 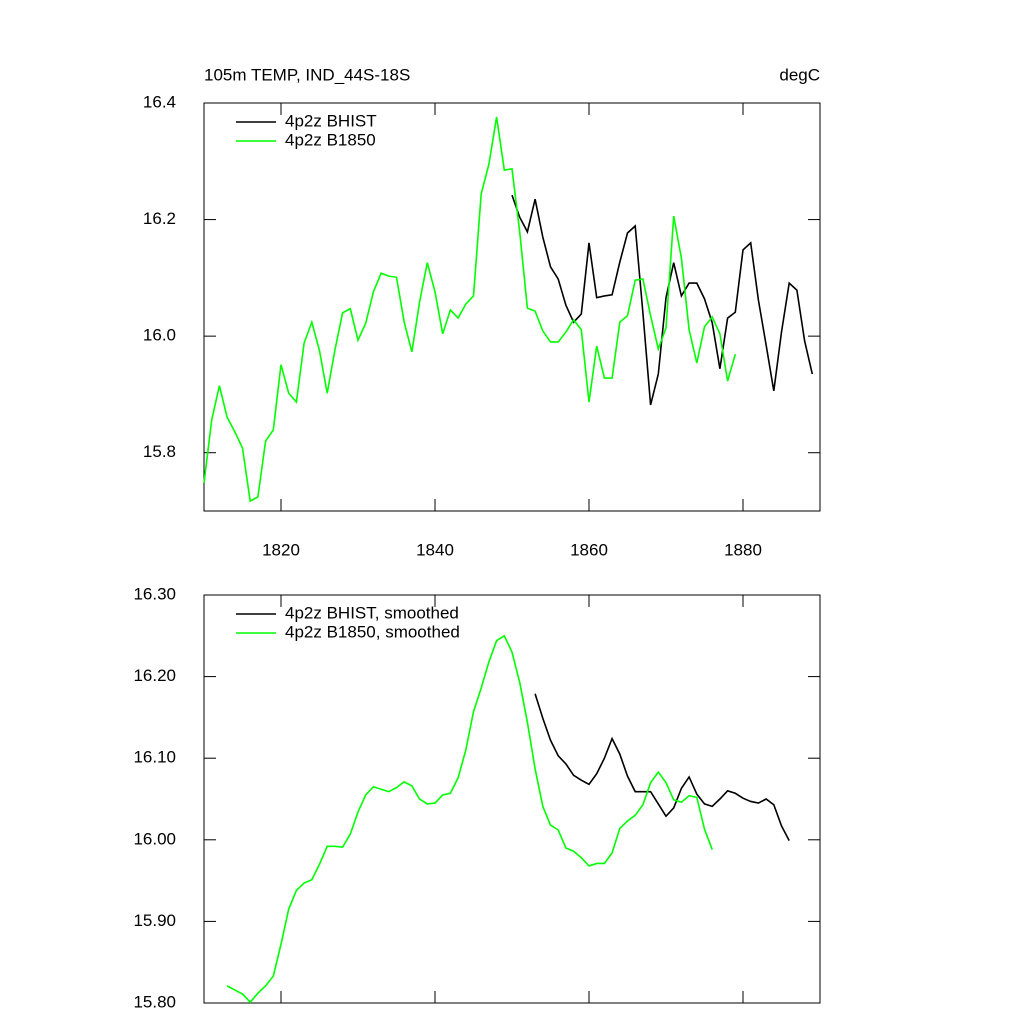 I want to click on x-tick-label: 1860, so click(x=589, y=549).